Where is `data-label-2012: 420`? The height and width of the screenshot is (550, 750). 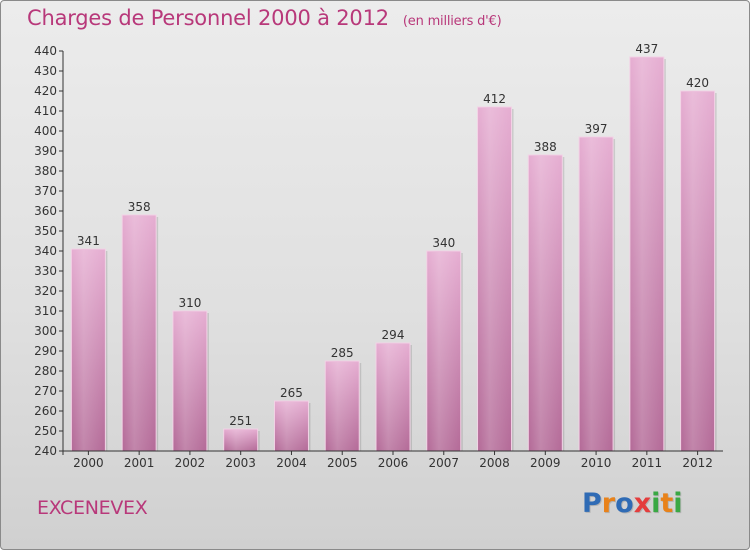 data-label-2012: 420 is located at coordinates (697, 83).